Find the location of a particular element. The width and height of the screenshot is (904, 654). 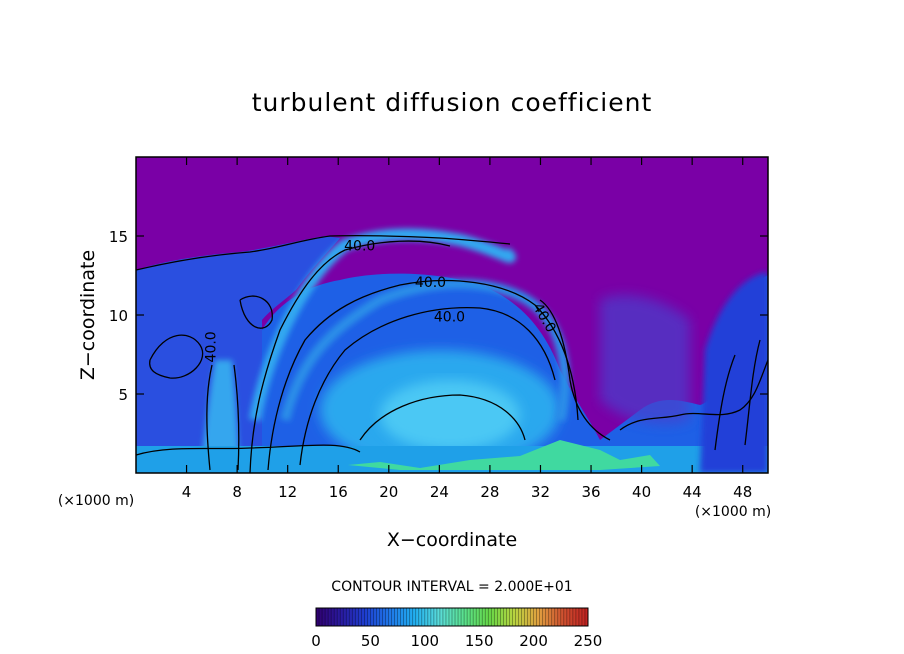

vortex-center is located at coordinates (450, 415).